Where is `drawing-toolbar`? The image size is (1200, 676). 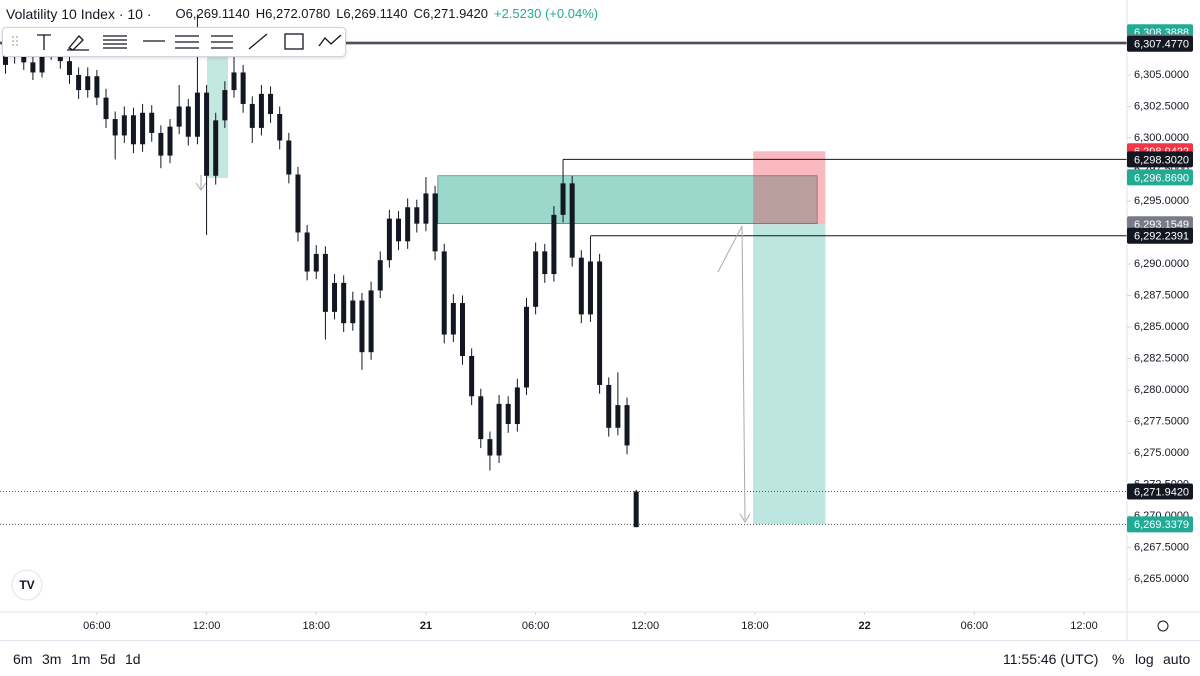
drawing-toolbar is located at coordinates (174, 42).